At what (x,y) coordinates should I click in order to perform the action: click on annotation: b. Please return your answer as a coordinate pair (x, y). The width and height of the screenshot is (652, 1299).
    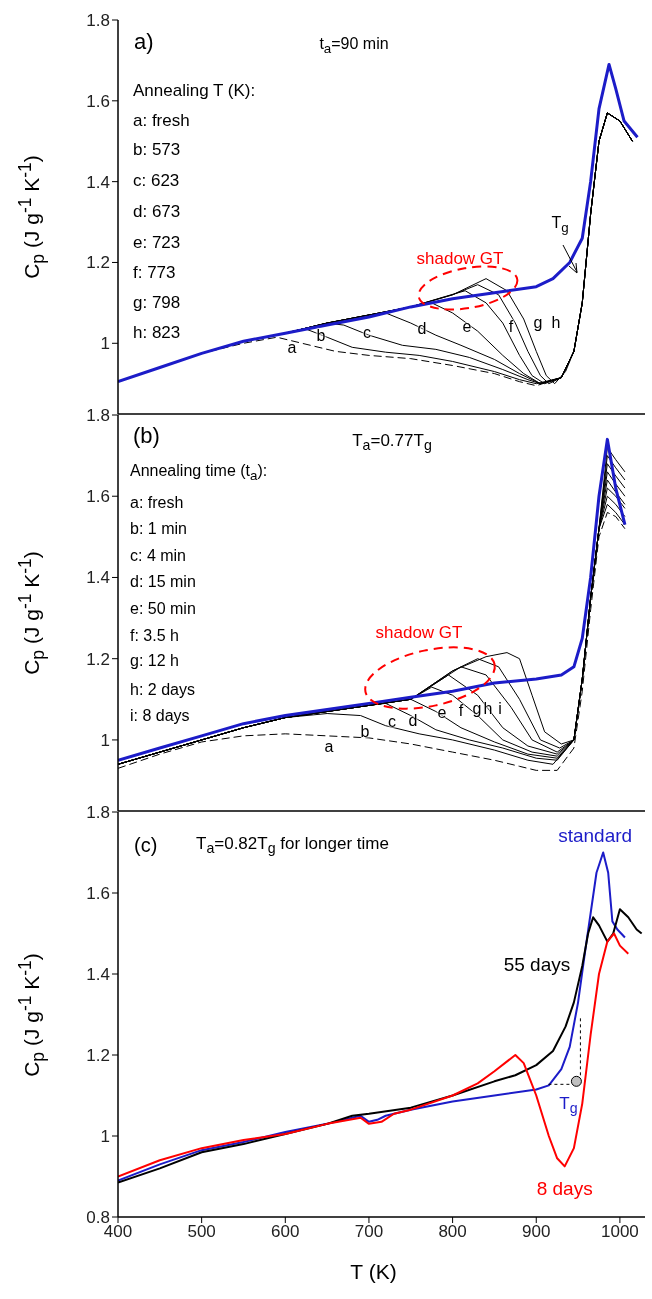
    Looking at the image, I should click on (365, 731).